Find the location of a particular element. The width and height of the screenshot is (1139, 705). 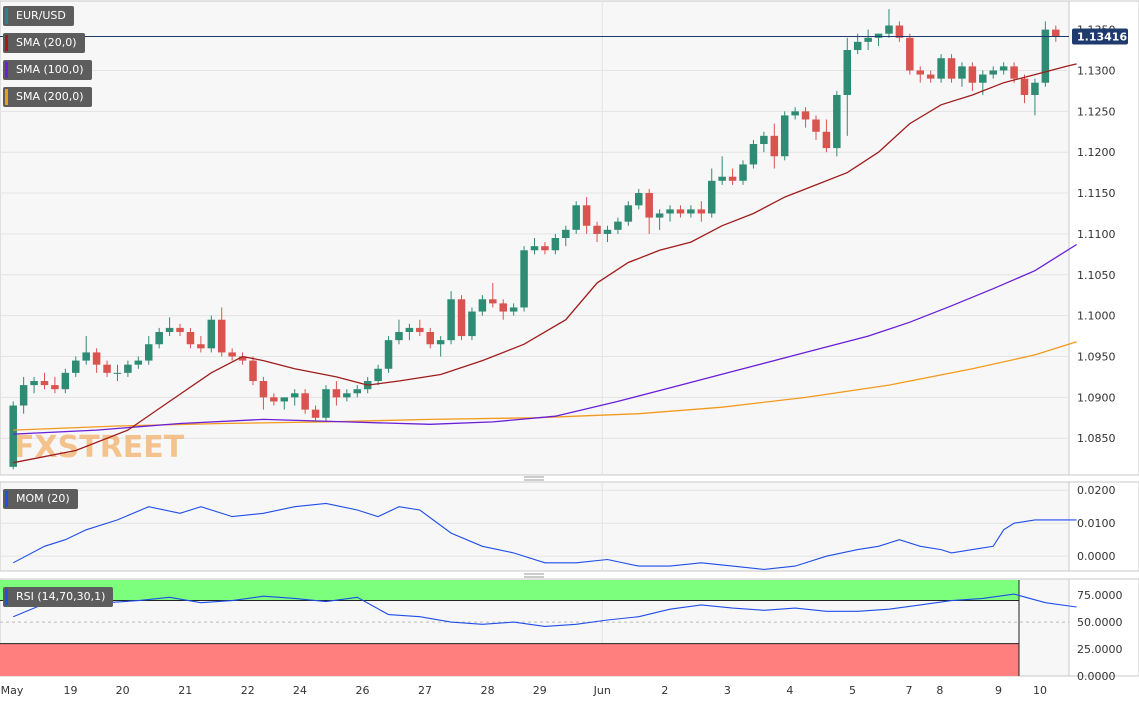

price-tick-label: 1.1150 is located at coordinates (1096, 193).